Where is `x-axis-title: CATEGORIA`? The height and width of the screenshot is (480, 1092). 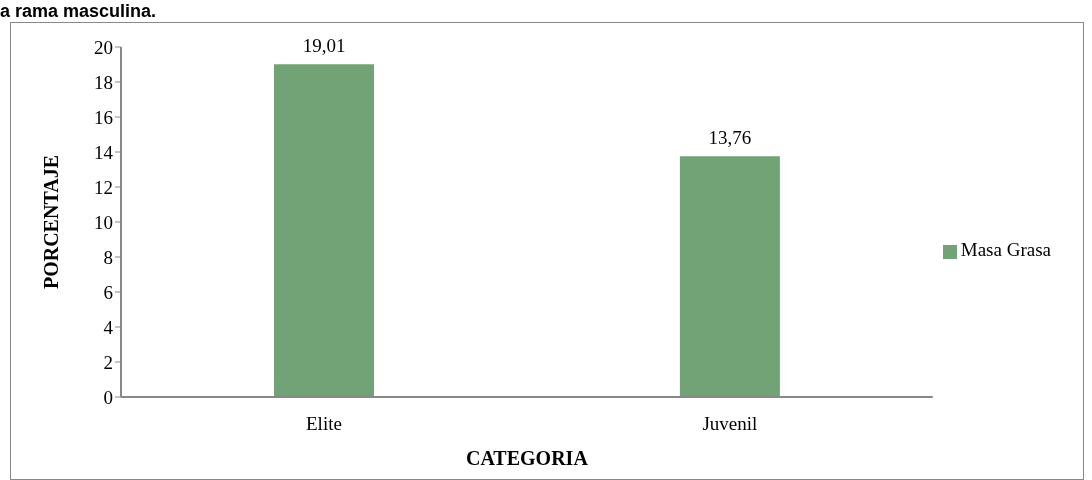
x-axis-title: CATEGORIA is located at coordinates (527, 458).